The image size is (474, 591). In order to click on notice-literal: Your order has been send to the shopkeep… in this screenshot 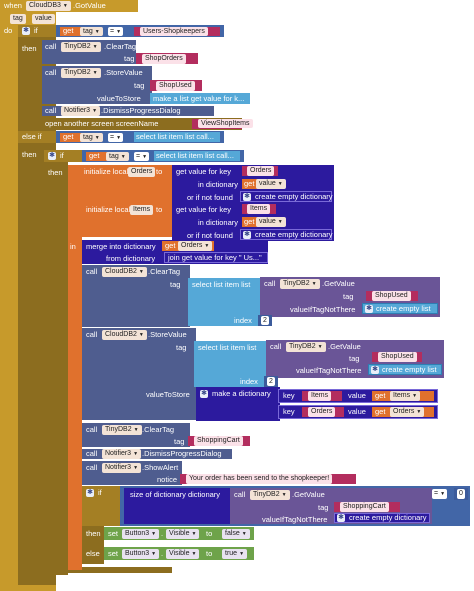, I will do `click(259, 479)`.